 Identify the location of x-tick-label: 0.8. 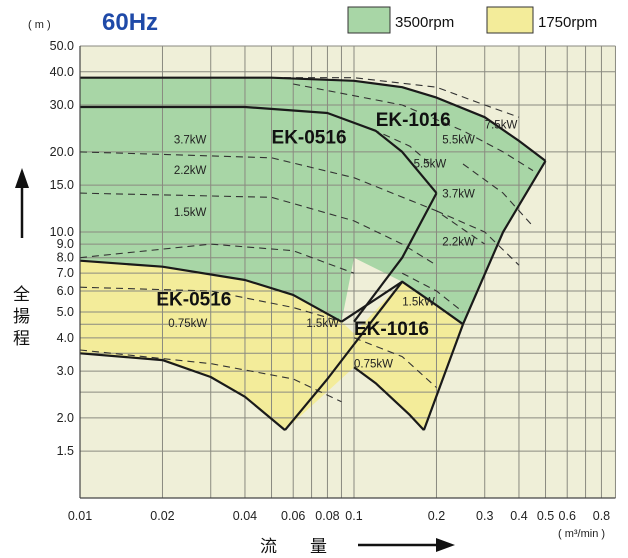
(601, 516).